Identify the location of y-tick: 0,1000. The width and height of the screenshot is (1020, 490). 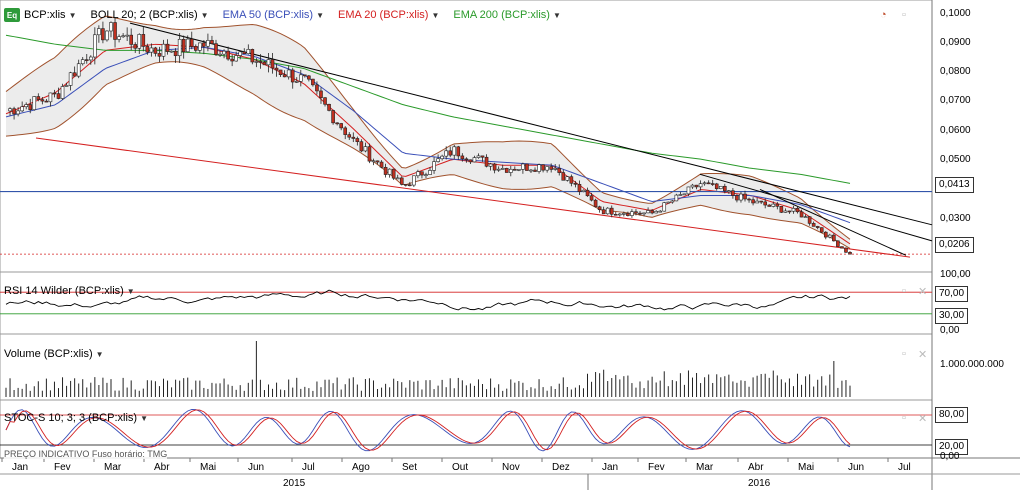
(955, 13).